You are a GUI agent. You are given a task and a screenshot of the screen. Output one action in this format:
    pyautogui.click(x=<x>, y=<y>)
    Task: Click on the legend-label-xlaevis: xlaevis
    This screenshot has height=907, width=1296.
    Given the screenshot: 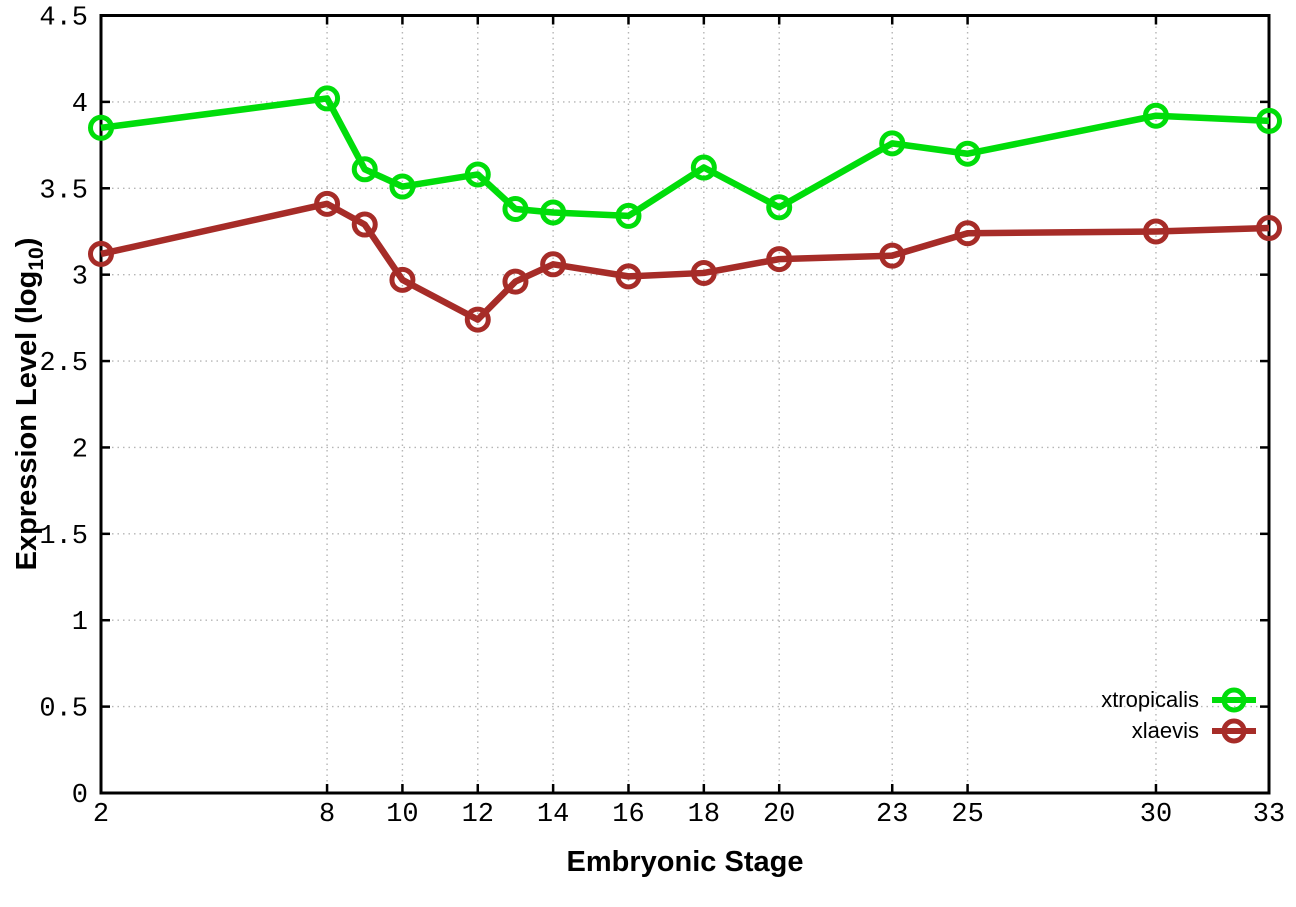 What is the action you would take?
    pyautogui.click(x=1165, y=730)
    